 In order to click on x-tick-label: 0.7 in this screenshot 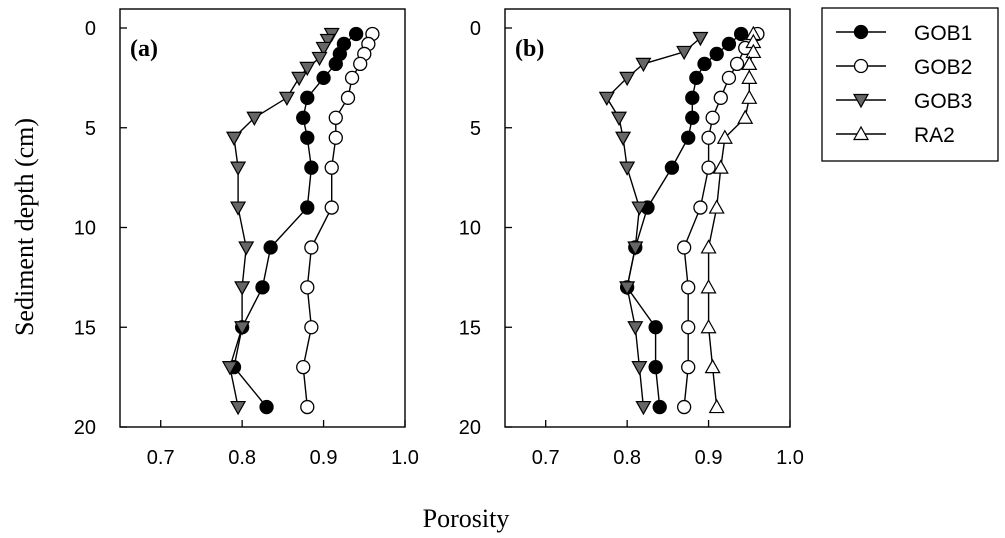, I will do `click(161, 458)`.